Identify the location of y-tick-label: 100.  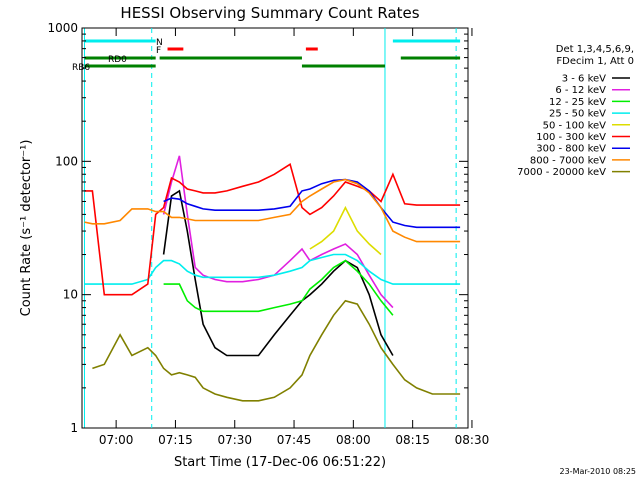
(66, 161).